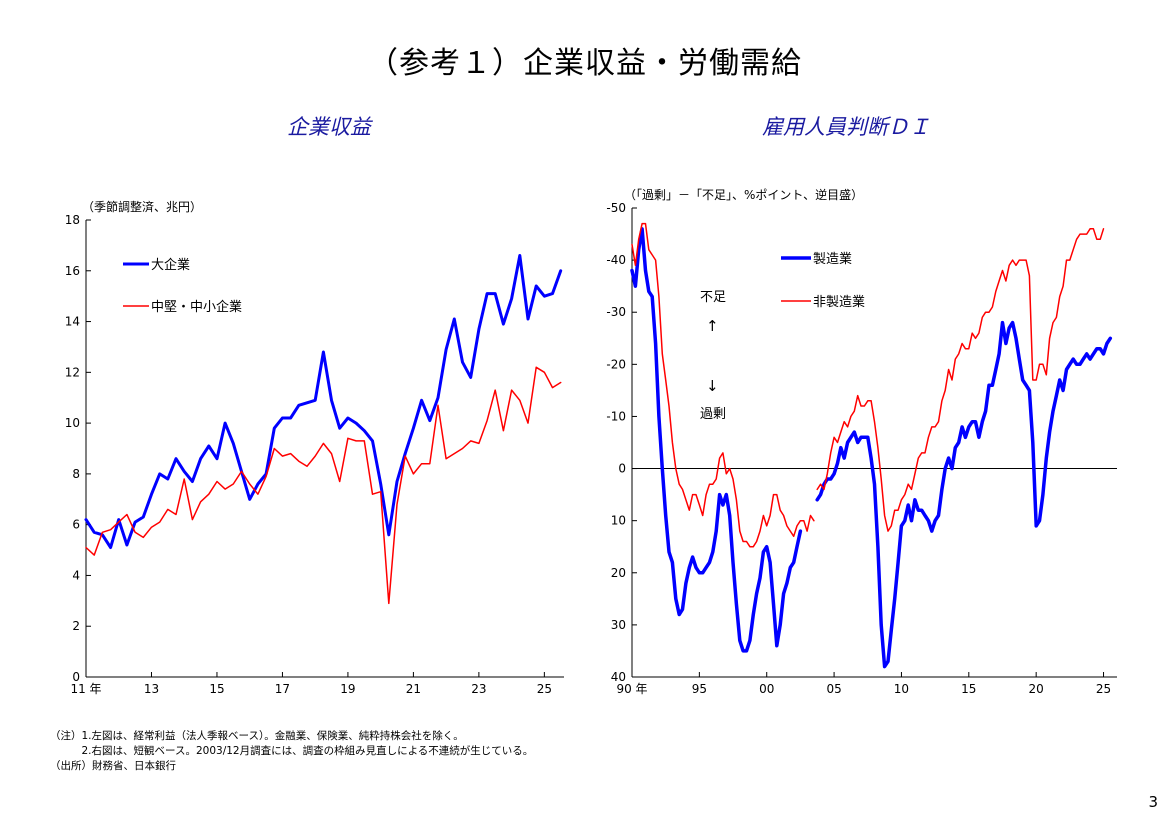  What do you see at coordinates (713, 414) in the screenshot?
I see `excess-label: 過剰` at bounding box center [713, 414].